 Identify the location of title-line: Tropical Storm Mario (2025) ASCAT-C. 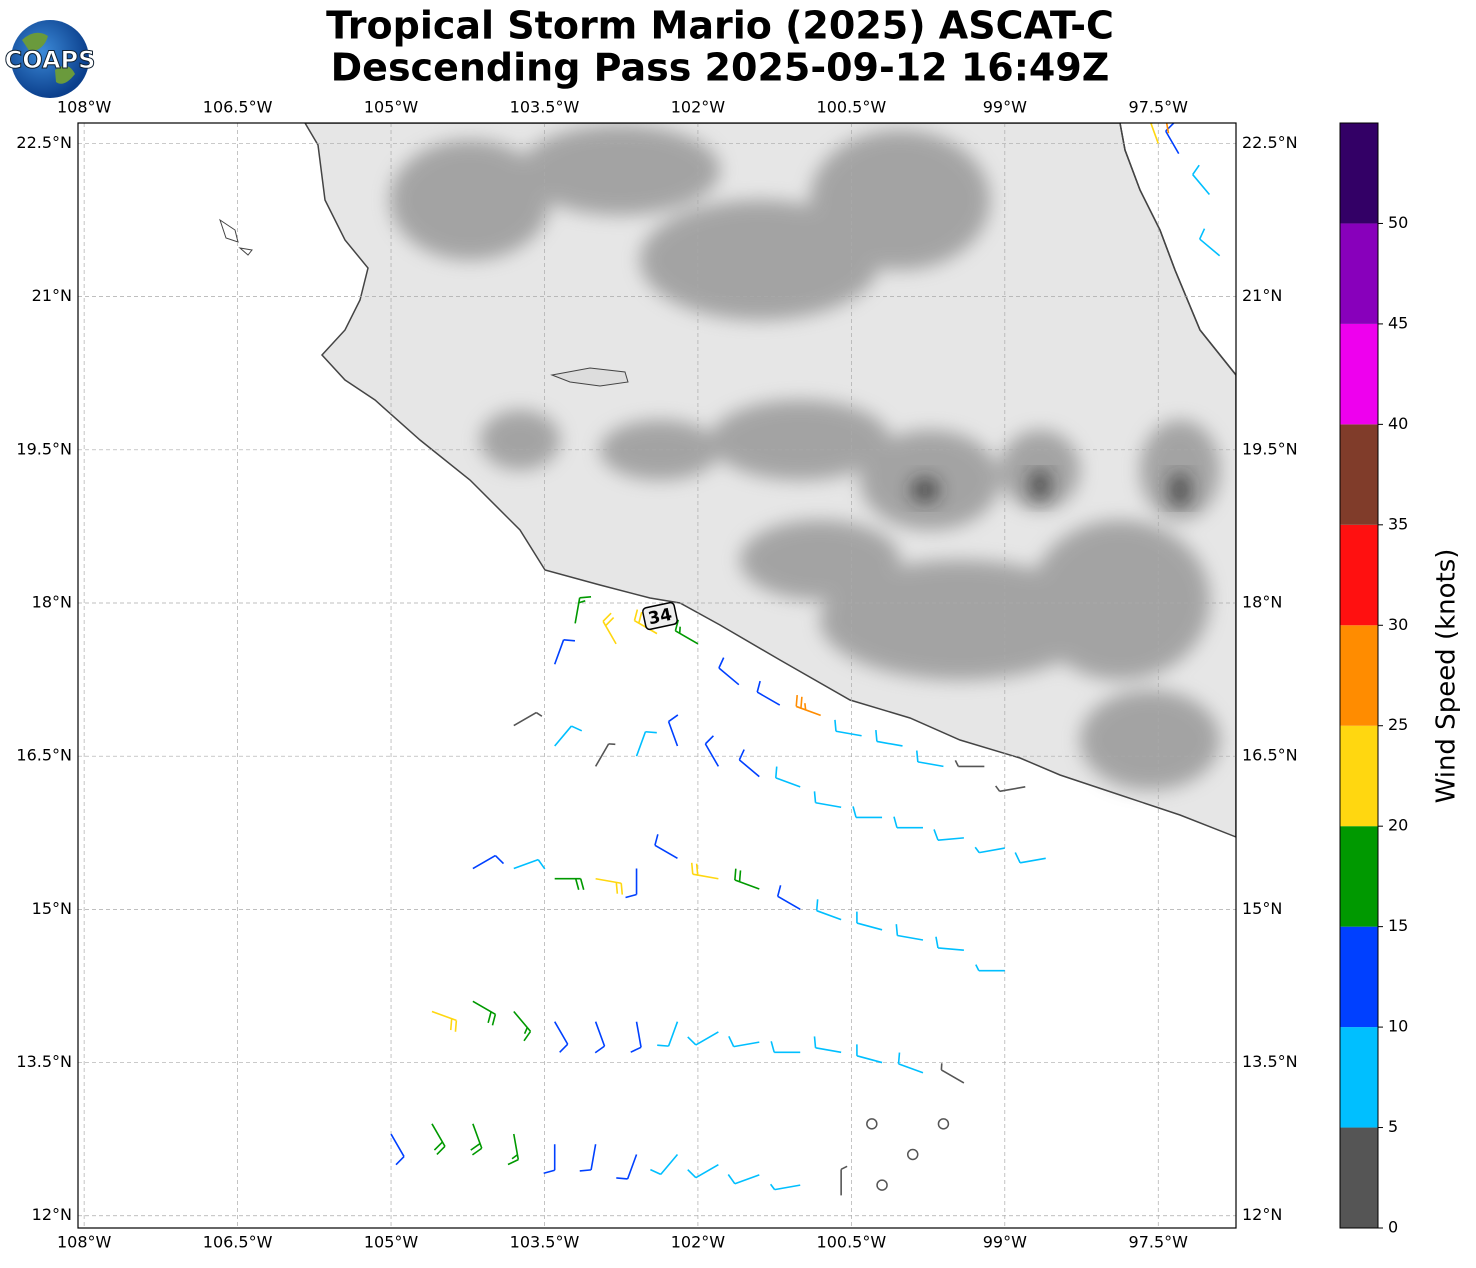
(720, 26).